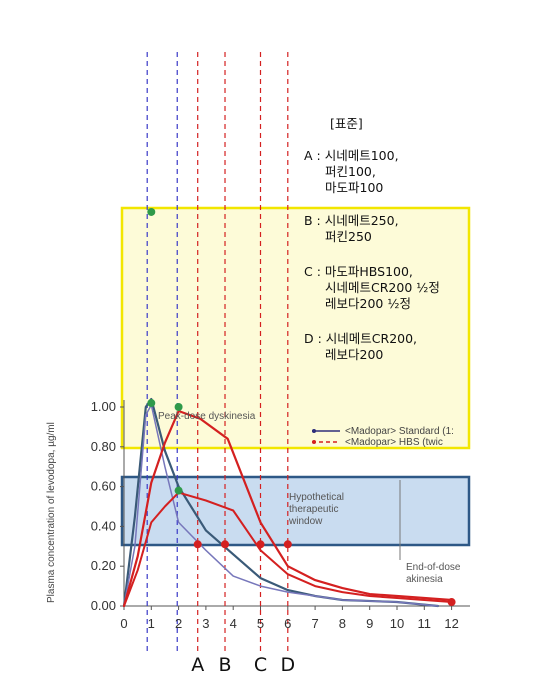 The image size is (547, 683). I want to click on y-tick-label-4: 0.80, so click(103, 446).